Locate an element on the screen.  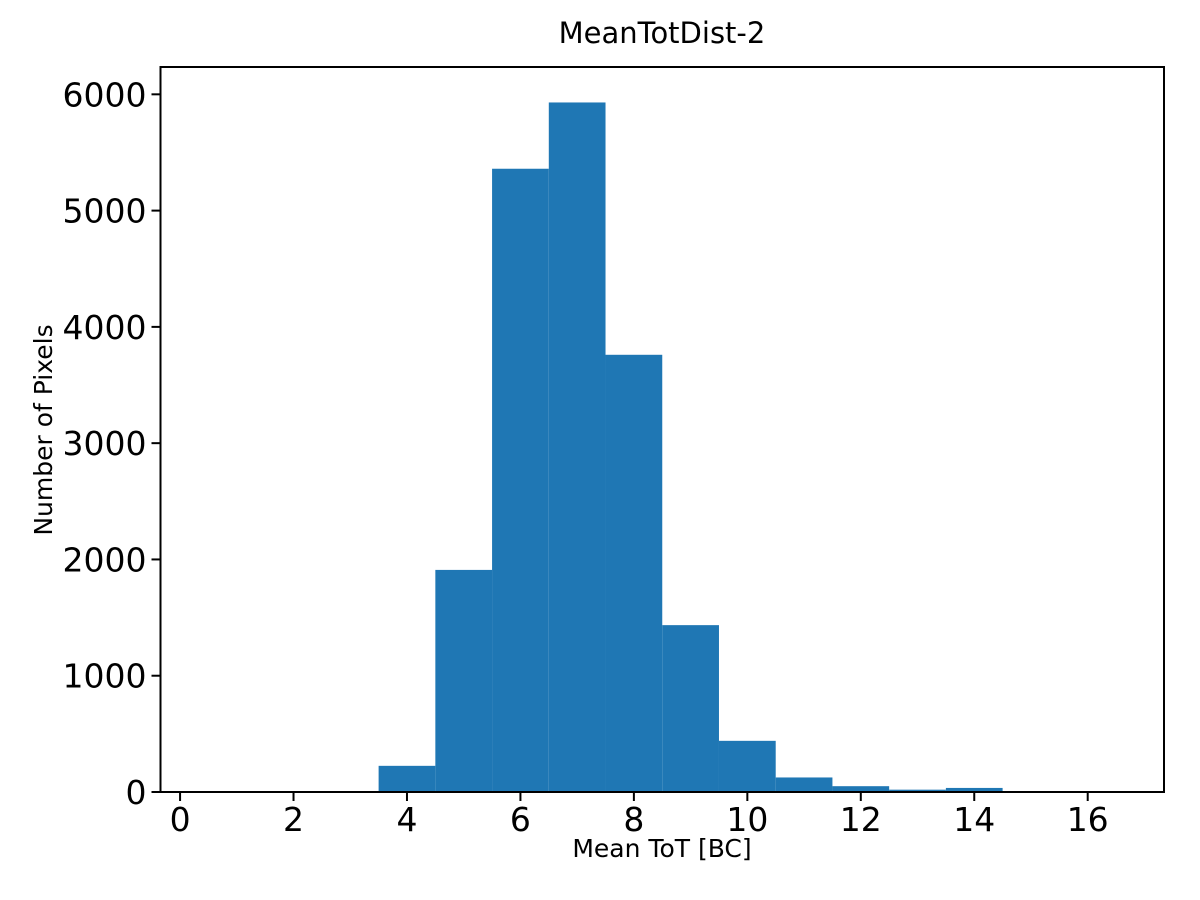
x-tick-label: 10 is located at coordinates (747, 819).